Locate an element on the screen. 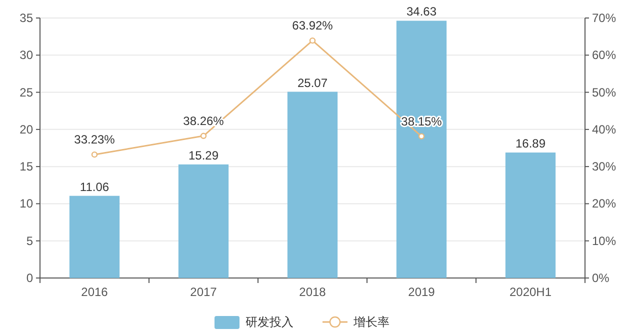 The height and width of the screenshot is (335, 632). y-tick-label: 20 is located at coordinates (27, 129).